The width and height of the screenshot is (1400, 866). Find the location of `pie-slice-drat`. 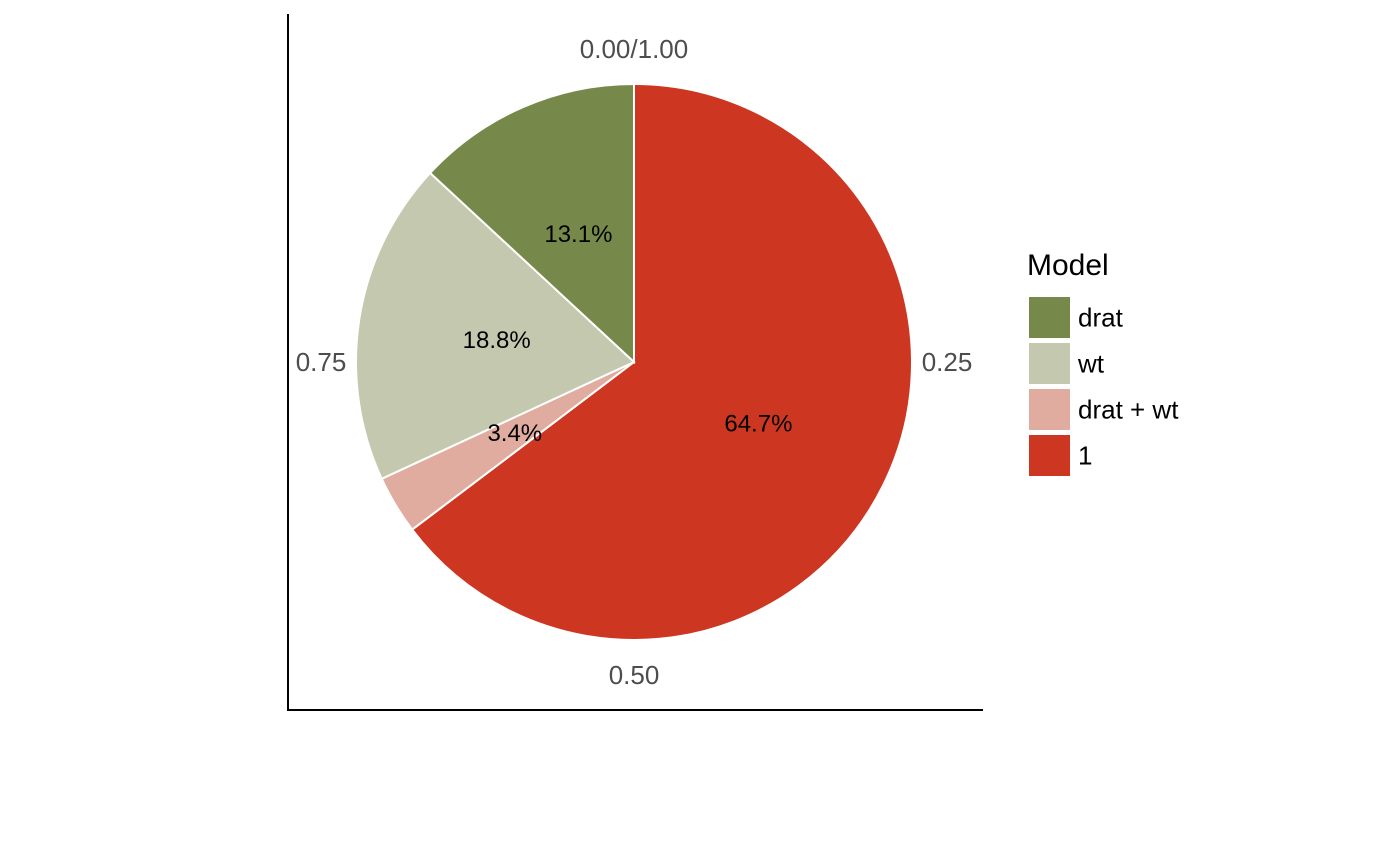

pie-slice-drat is located at coordinates (531, 223).